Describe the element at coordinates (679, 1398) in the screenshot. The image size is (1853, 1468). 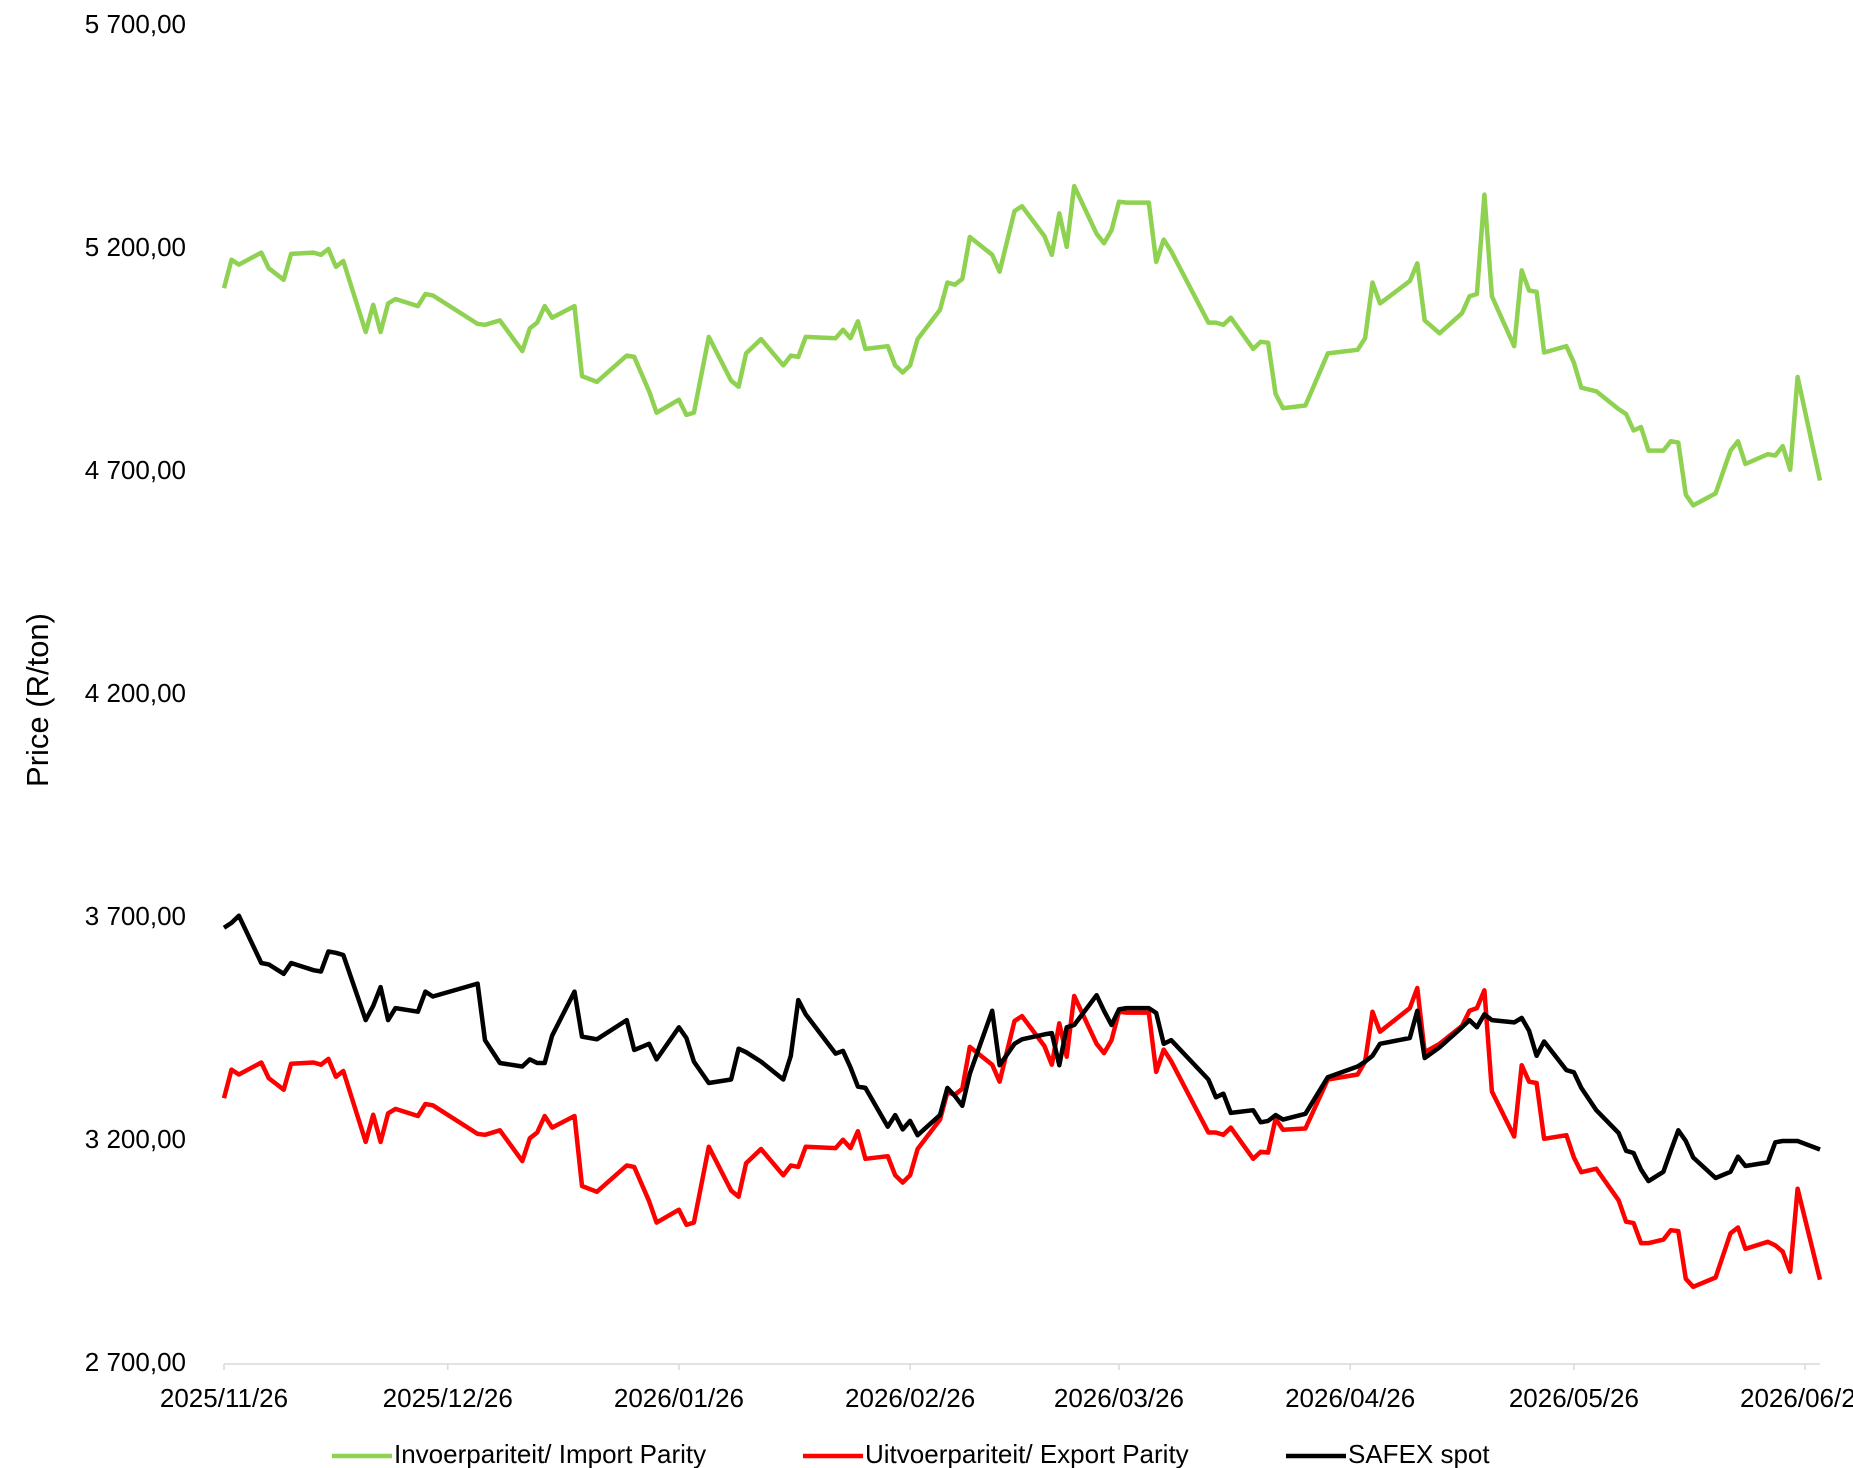
I see `x-tick-label: 2026/01/26` at that location.